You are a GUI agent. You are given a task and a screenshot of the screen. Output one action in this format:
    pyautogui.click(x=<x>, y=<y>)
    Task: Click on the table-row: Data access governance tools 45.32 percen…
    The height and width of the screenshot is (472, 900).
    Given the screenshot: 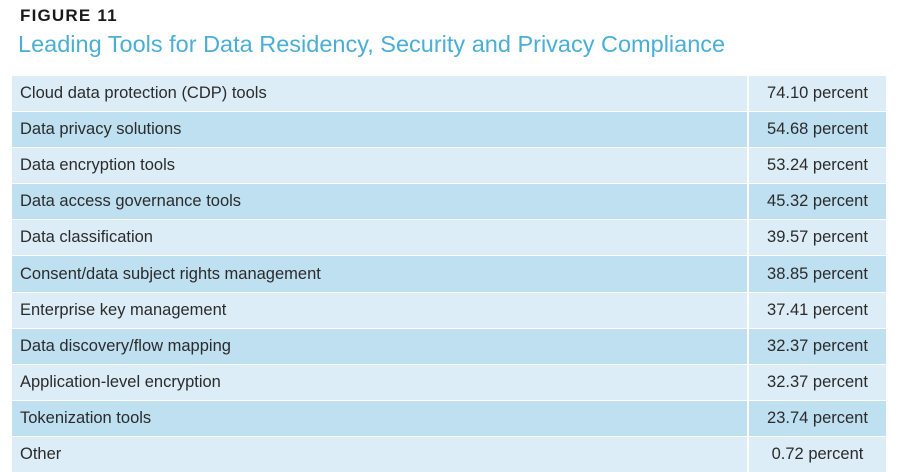 What is the action you would take?
    pyautogui.click(x=449, y=201)
    